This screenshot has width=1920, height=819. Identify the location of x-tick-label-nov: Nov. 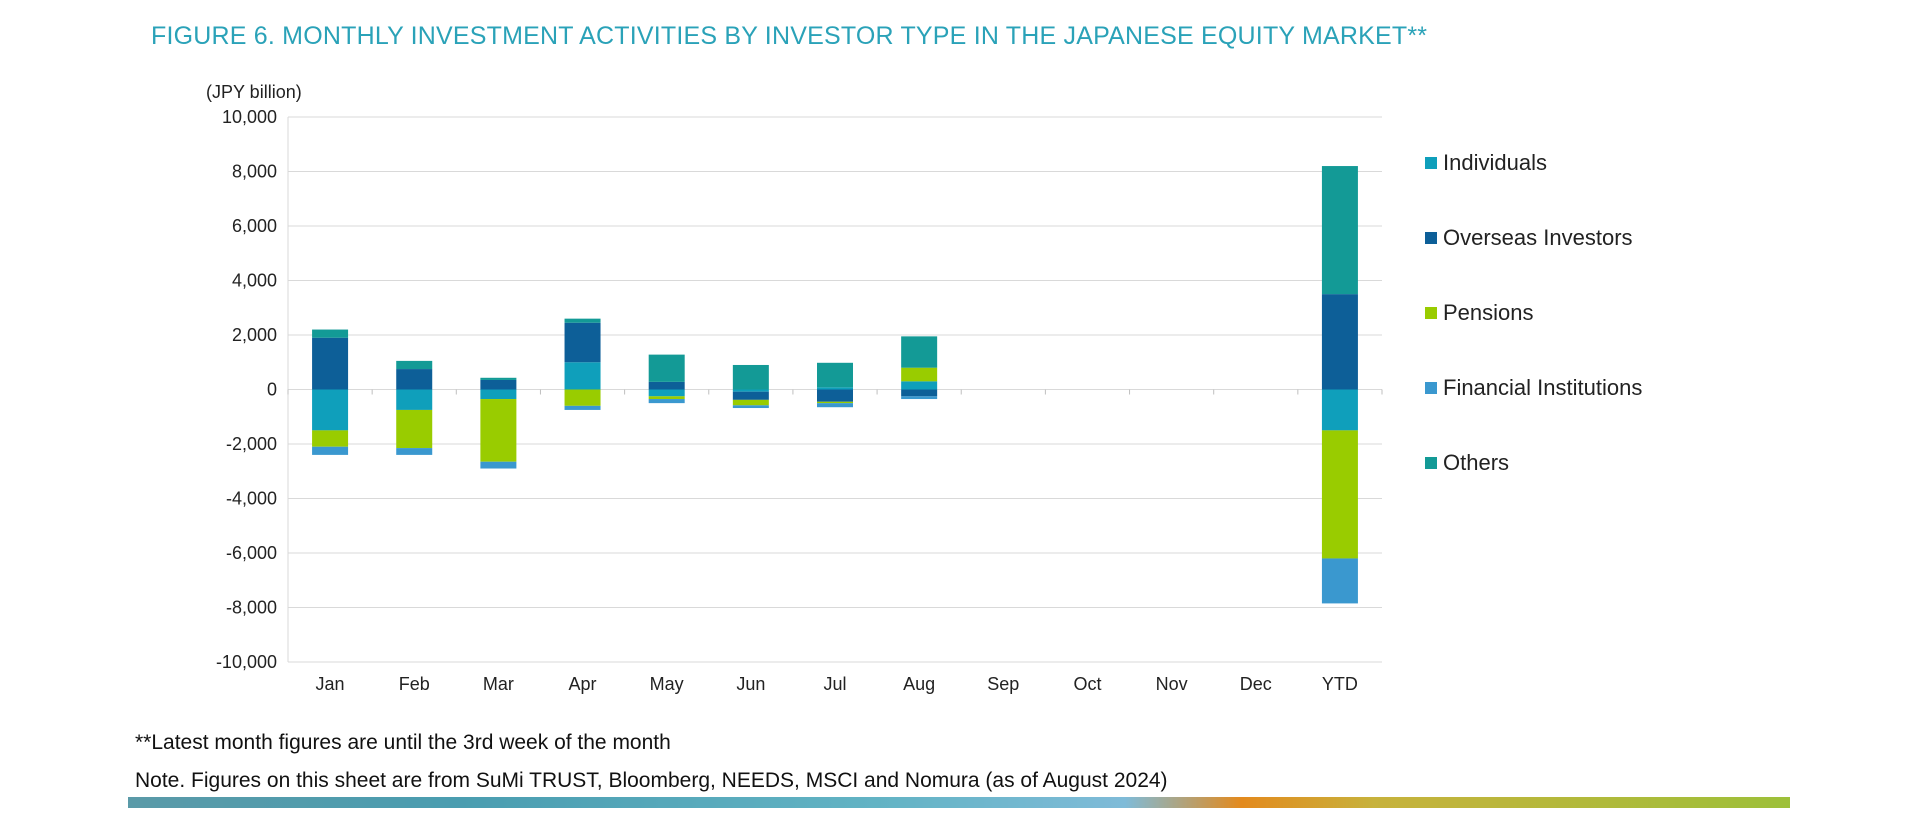
(1172, 684).